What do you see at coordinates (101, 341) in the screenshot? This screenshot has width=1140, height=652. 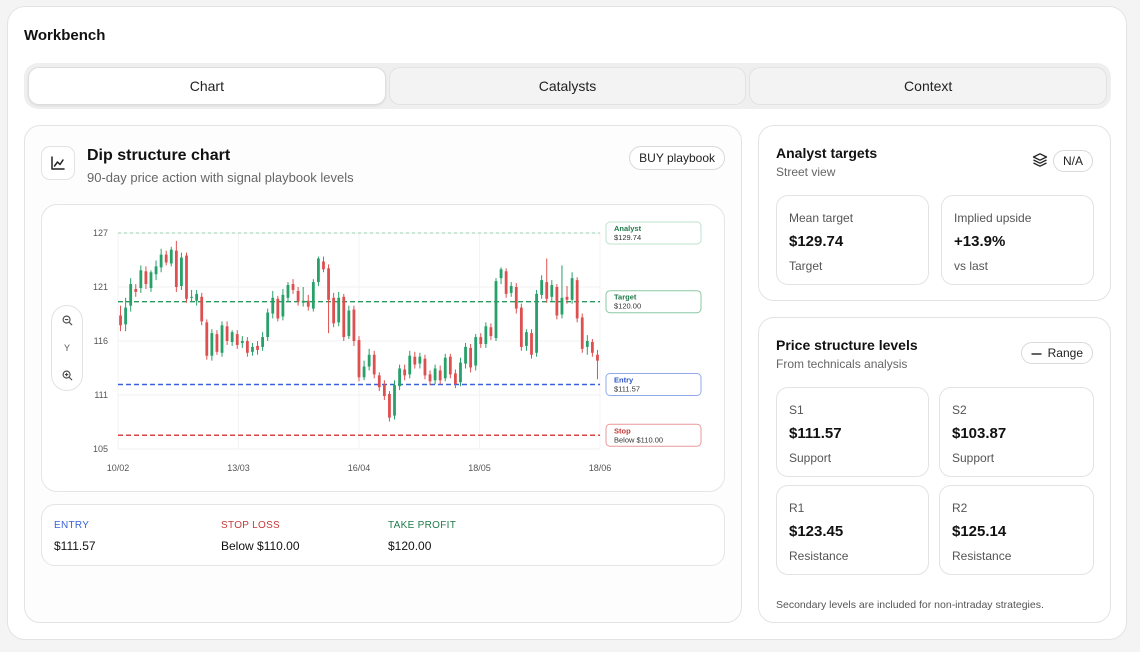 I see `y-tick-label: 116` at bounding box center [101, 341].